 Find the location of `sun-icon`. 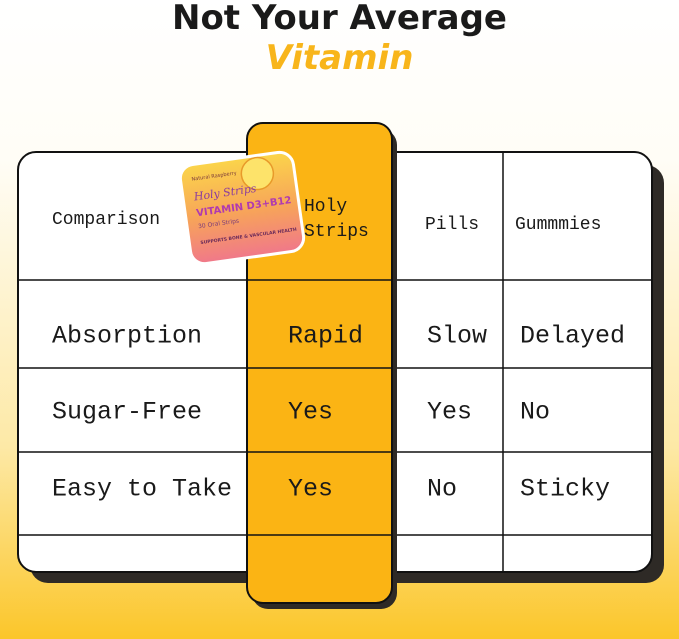

sun-icon is located at coordinates (257, 173).